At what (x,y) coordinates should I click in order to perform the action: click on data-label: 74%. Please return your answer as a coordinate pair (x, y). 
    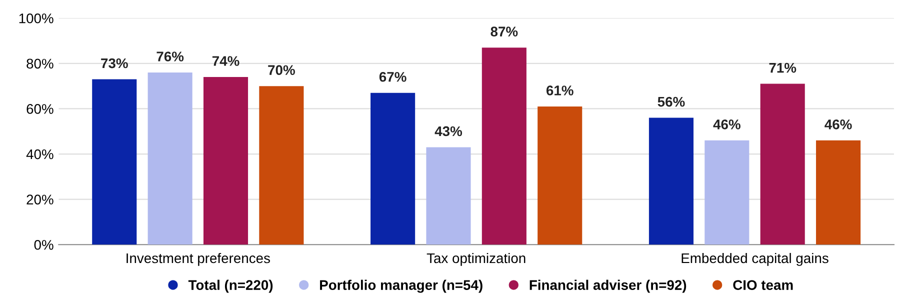
    Looking at the image, I should click on (226, 61).